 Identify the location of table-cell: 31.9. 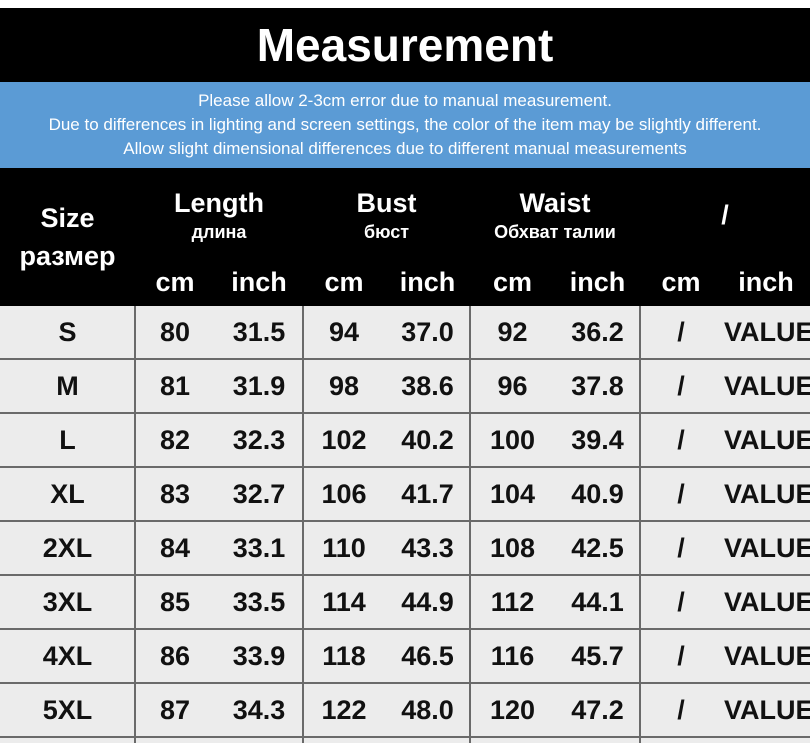
(259, 385).